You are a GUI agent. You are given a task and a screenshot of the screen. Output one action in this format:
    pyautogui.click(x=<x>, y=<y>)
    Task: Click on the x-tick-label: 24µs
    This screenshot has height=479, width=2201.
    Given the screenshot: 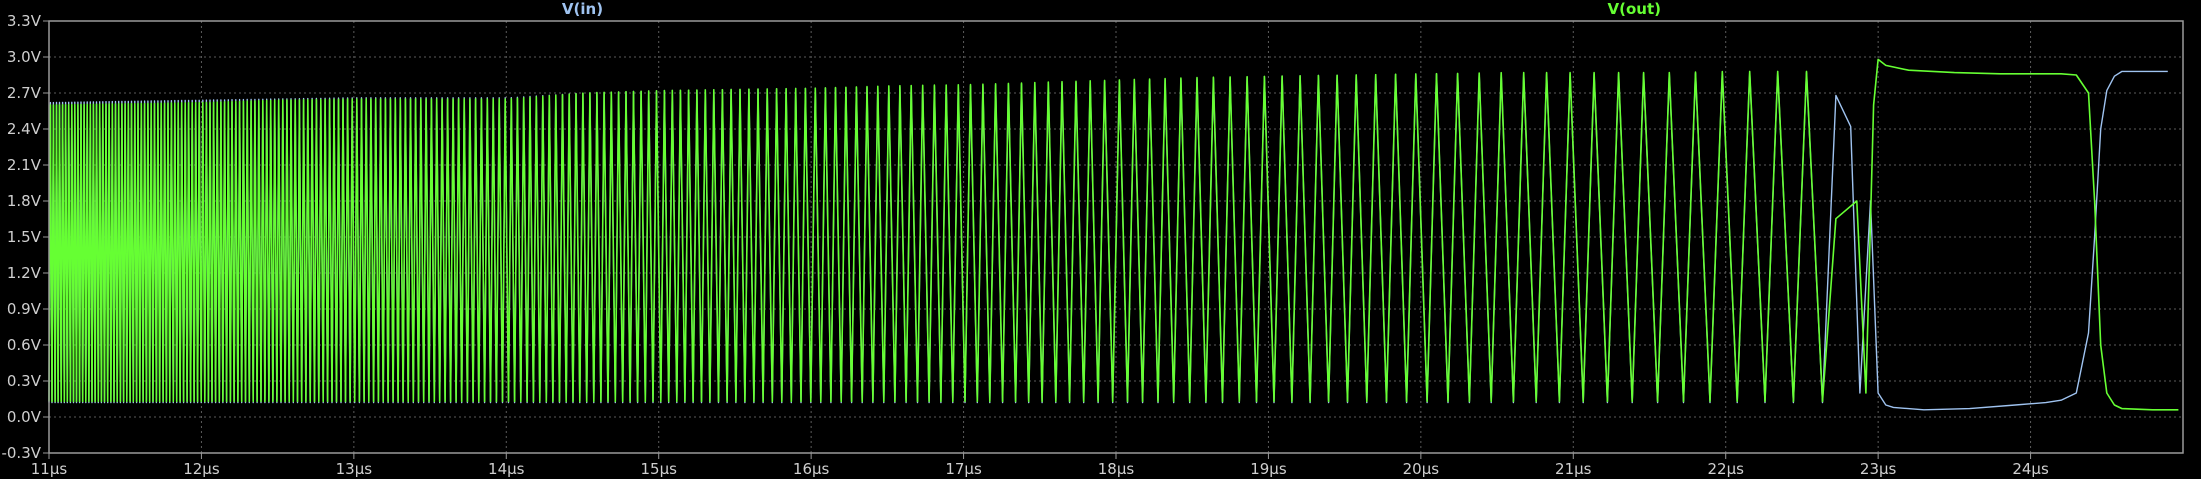 What is the action you would take?
    pyautogui.click(x=2030, y=469)
    